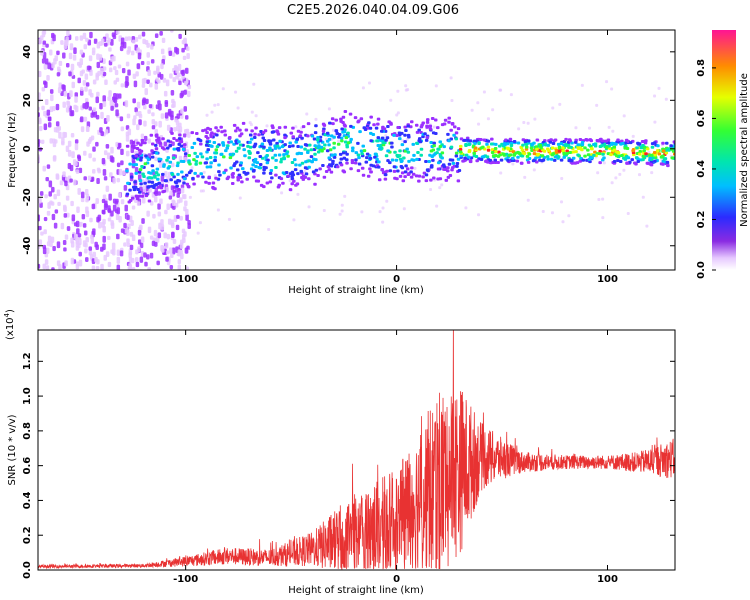 This screenshot has height=600, width=750. What do you see at coordinates (607, 579) in the screenshot?
I see `x-tick-label: 100` at bounding box center [607, 579].